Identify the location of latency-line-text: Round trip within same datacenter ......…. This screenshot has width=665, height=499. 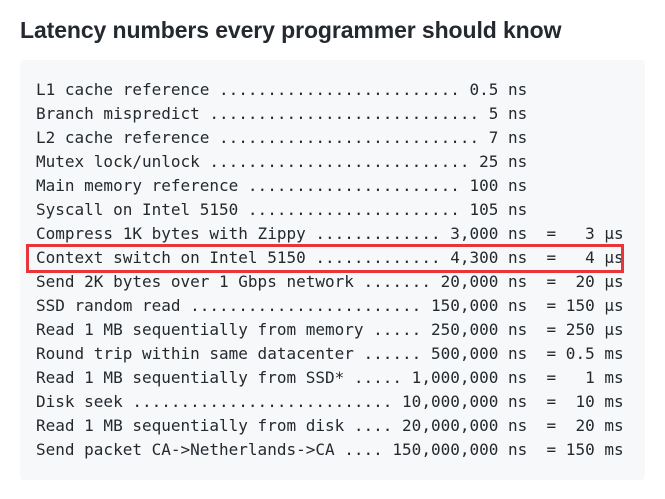
(330, 353).